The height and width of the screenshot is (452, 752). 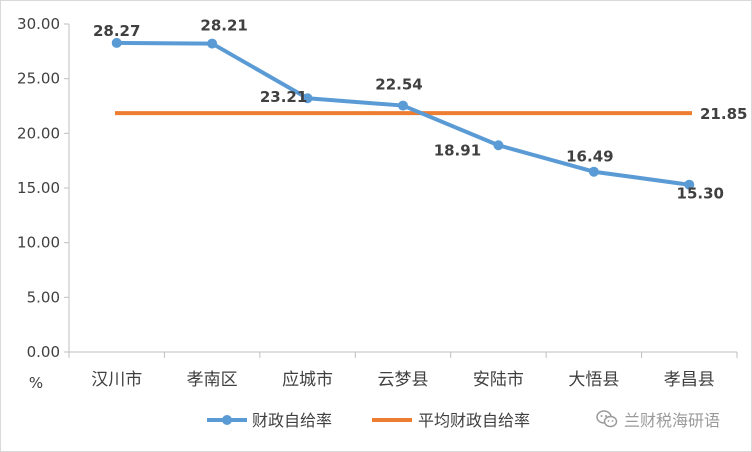 I want to click on legend-label-series-1: 财政自给率, so click(x=292, y=420).